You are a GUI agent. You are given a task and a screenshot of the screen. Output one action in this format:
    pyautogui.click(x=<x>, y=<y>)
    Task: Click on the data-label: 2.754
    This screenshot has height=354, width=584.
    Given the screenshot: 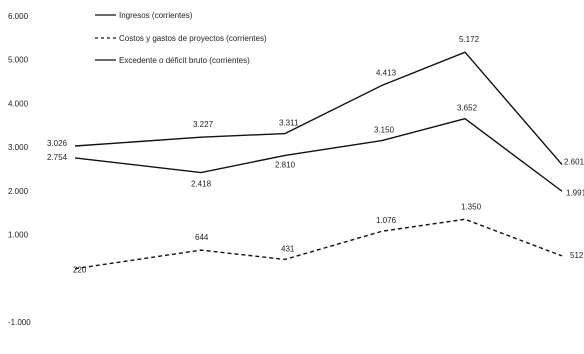 What is the action you would take?
    pyautogui.click(x=57, y=157)
    